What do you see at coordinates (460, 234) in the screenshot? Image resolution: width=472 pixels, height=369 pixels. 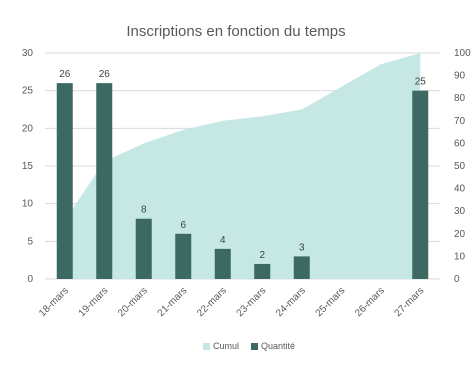 I see `y-right-tick-label: 20` at bounding box center [460, 234].